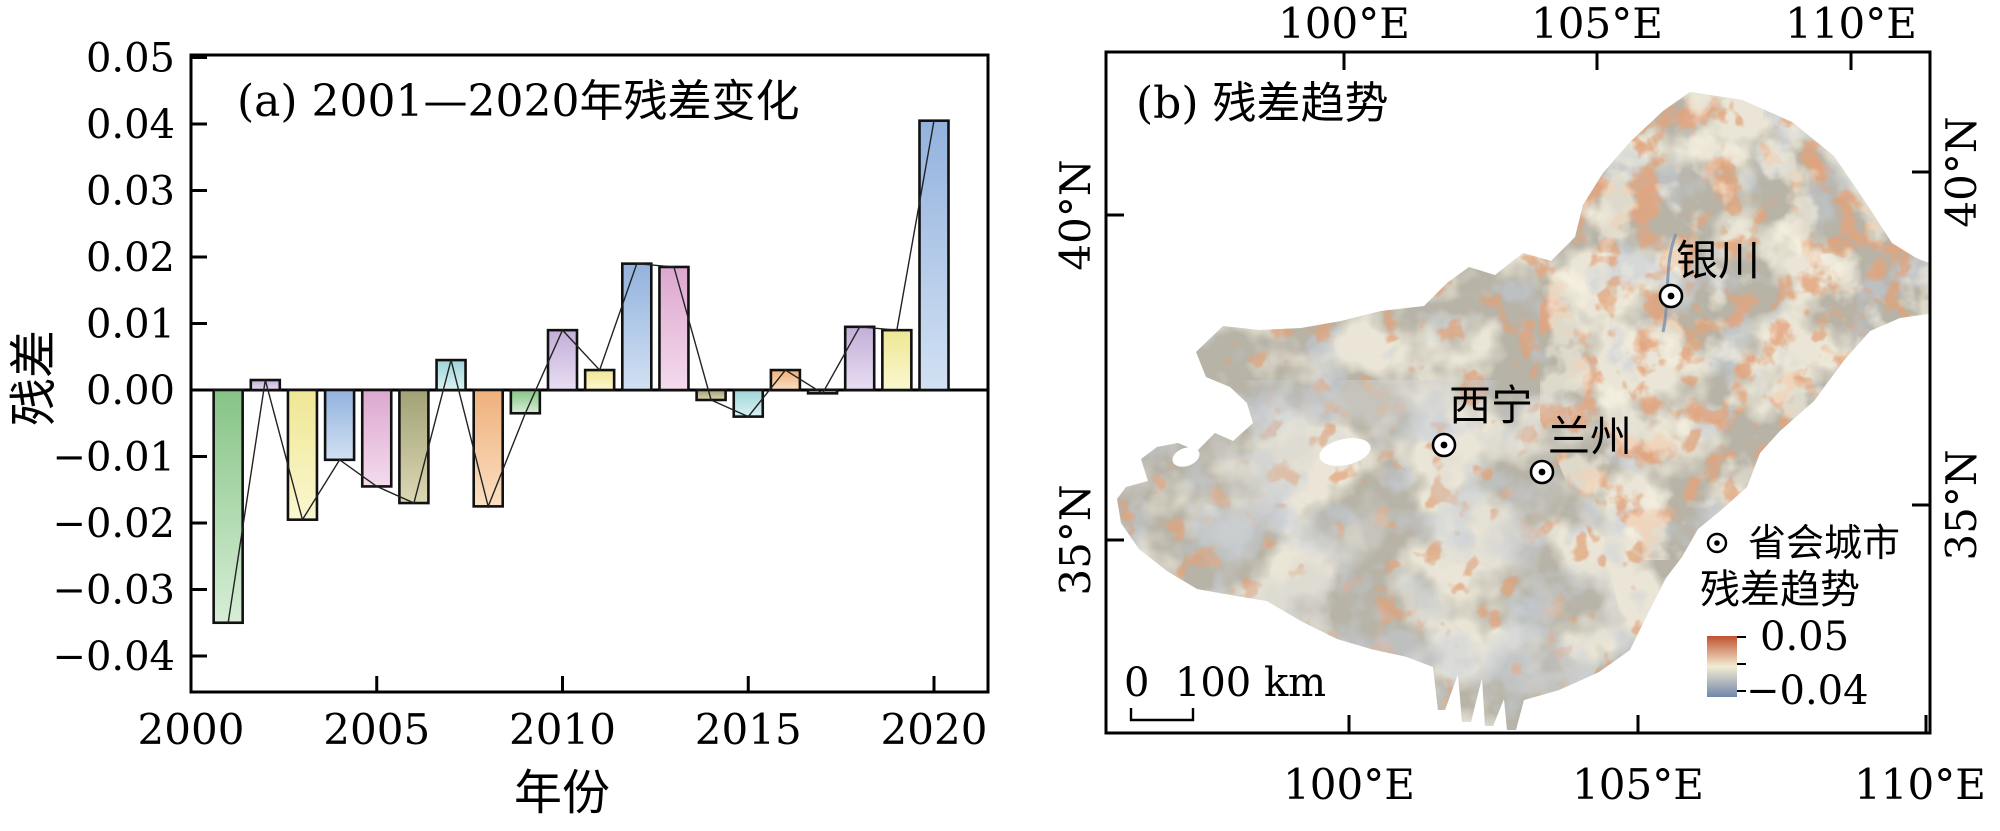 The height and width of the screenshot is (831, 2000). What do you see at coordinates (785, 380) in the screenshot?
I see `bar-2016` at bounding box center [785, 380].